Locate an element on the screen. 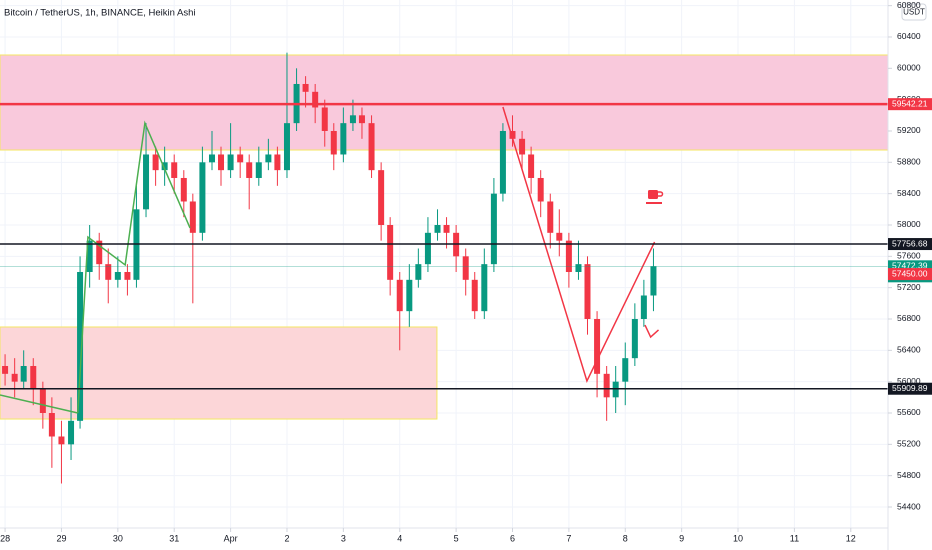  x-tick-label: Apr is located at coordinates (231, 538).